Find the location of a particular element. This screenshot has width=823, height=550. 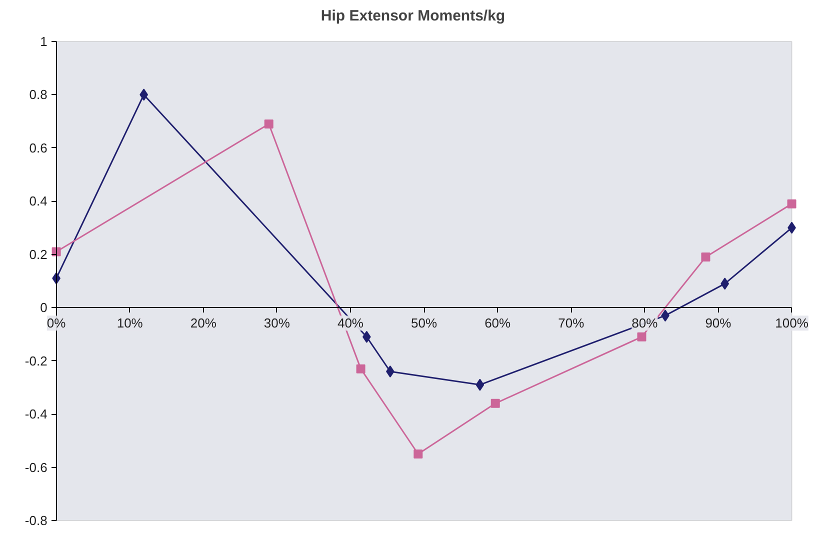

x-tick-label: 0% is located at coordinates (56, 323).